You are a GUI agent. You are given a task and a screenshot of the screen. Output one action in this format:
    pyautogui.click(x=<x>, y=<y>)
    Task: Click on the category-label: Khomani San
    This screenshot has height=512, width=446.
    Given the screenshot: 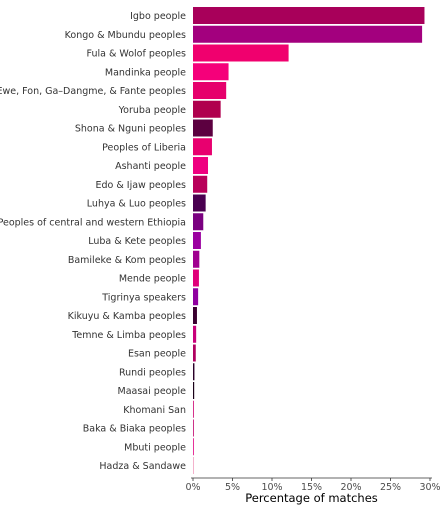 What is the action you would take?
    pyautogui.click(x=154, y=410)
    